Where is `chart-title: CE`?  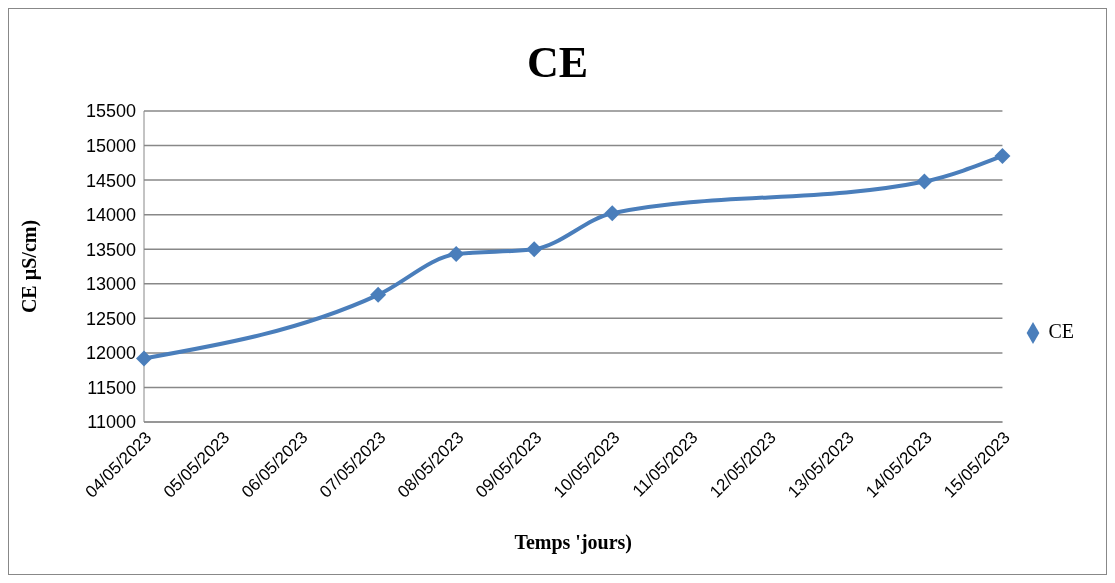
chart-title: CE is located at coordinates (557, 63).